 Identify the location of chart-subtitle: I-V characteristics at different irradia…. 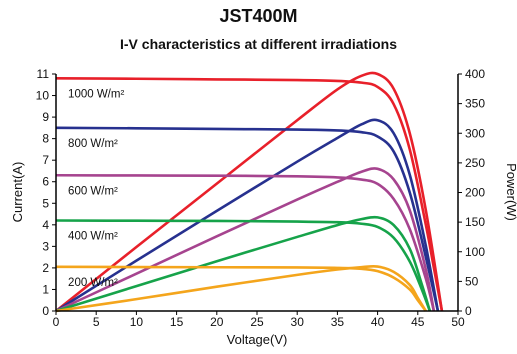
(258, 44).